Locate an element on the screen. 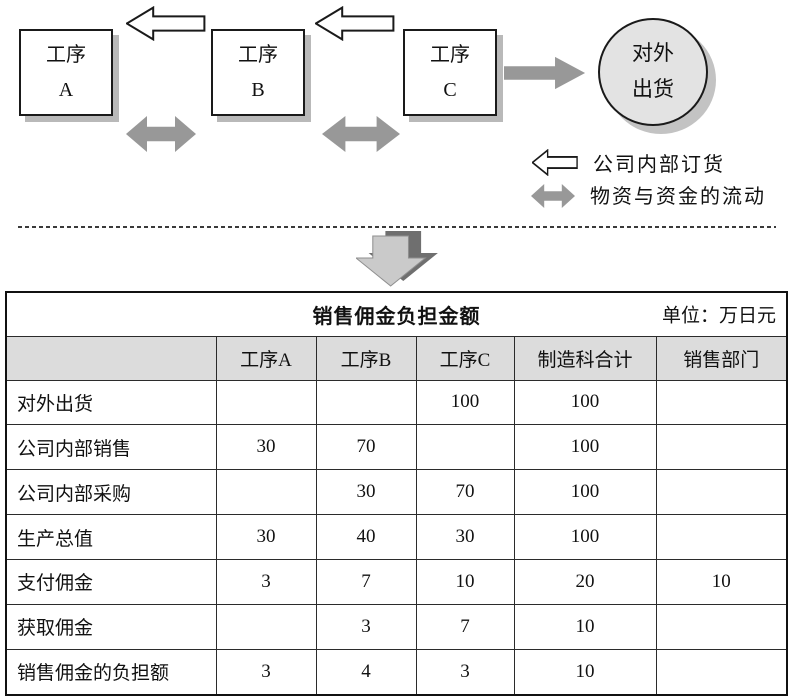 This screenshot has width=793, height=699. col-header-manufacturing-total: 制造科合计 is located at coordinates (585, 358).